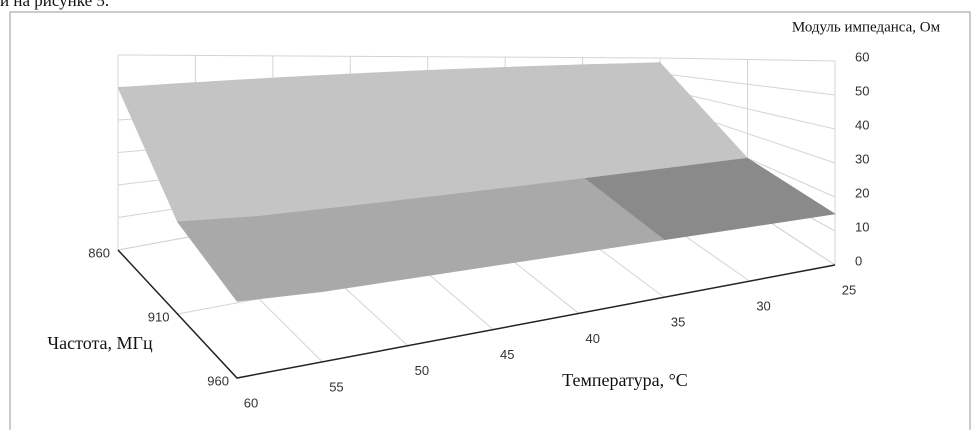 The width and height of the screenshot is (979, 435). What do you see at coordinates (678, 322) in the screenshot?
I see `x-tick-label: 35` at bounding box center [678, 322].